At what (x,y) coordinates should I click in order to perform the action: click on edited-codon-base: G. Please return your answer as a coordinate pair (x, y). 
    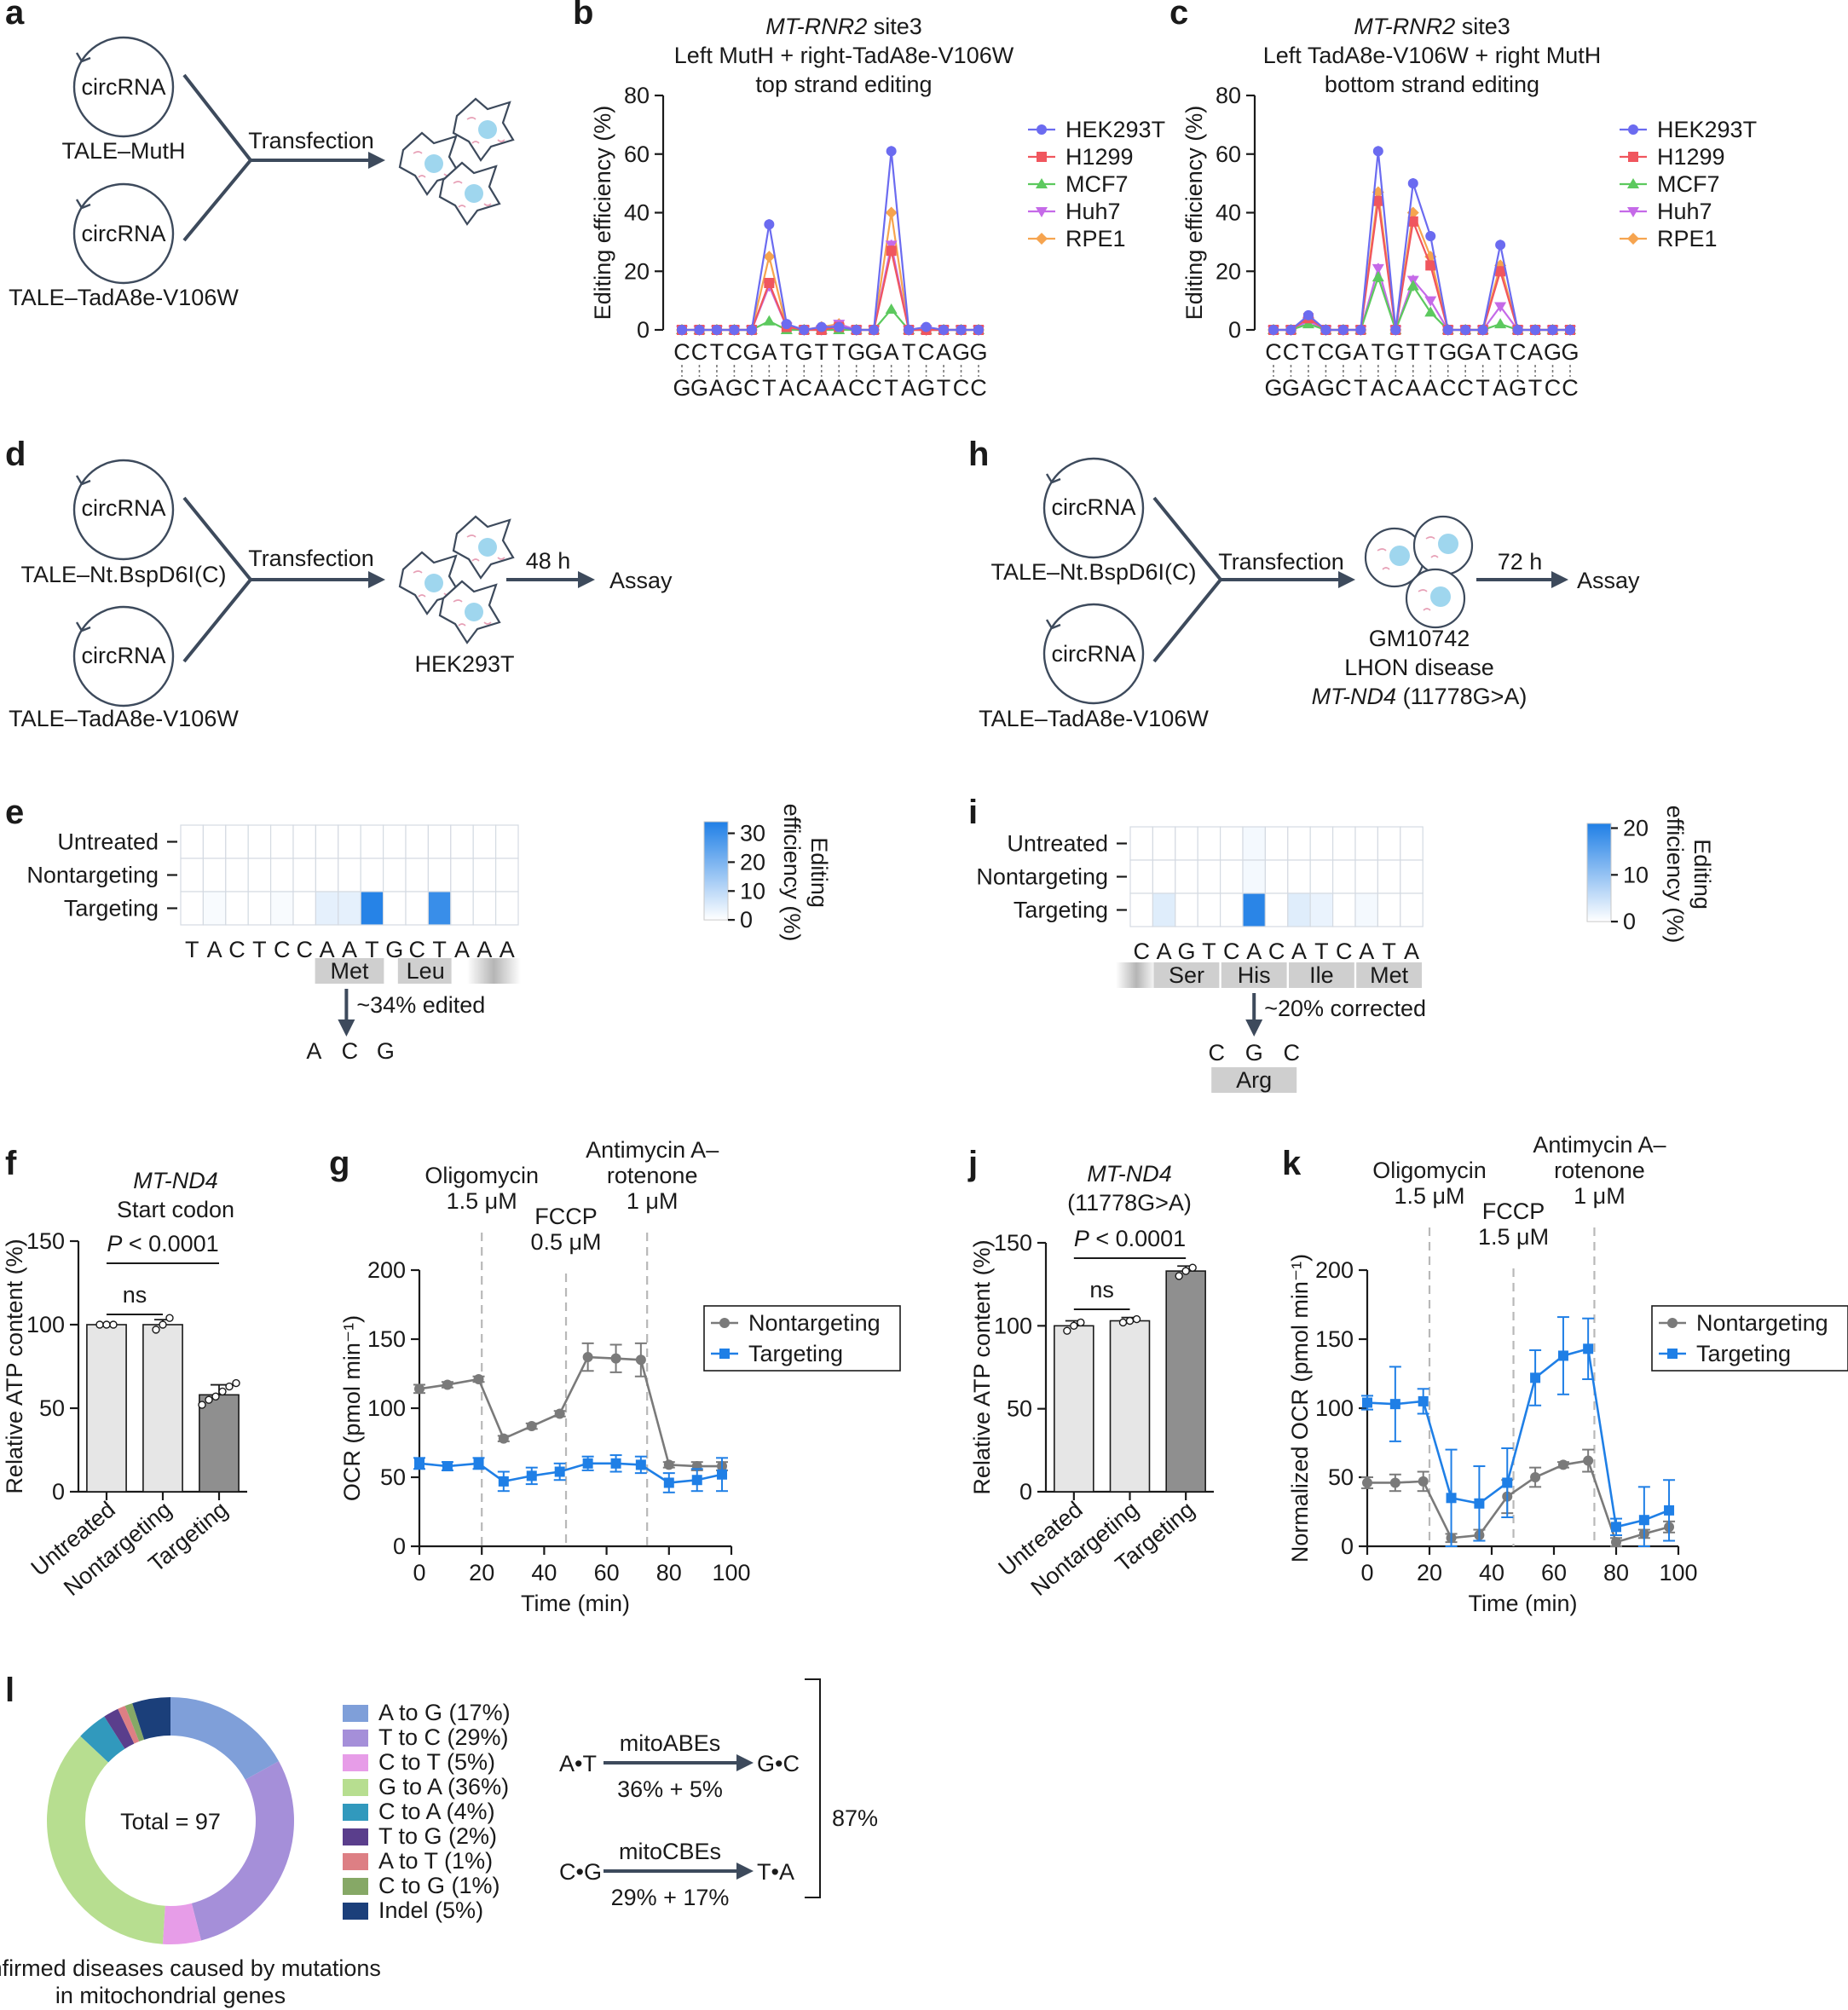
    Looking at the image, I should click on (386, 1051).